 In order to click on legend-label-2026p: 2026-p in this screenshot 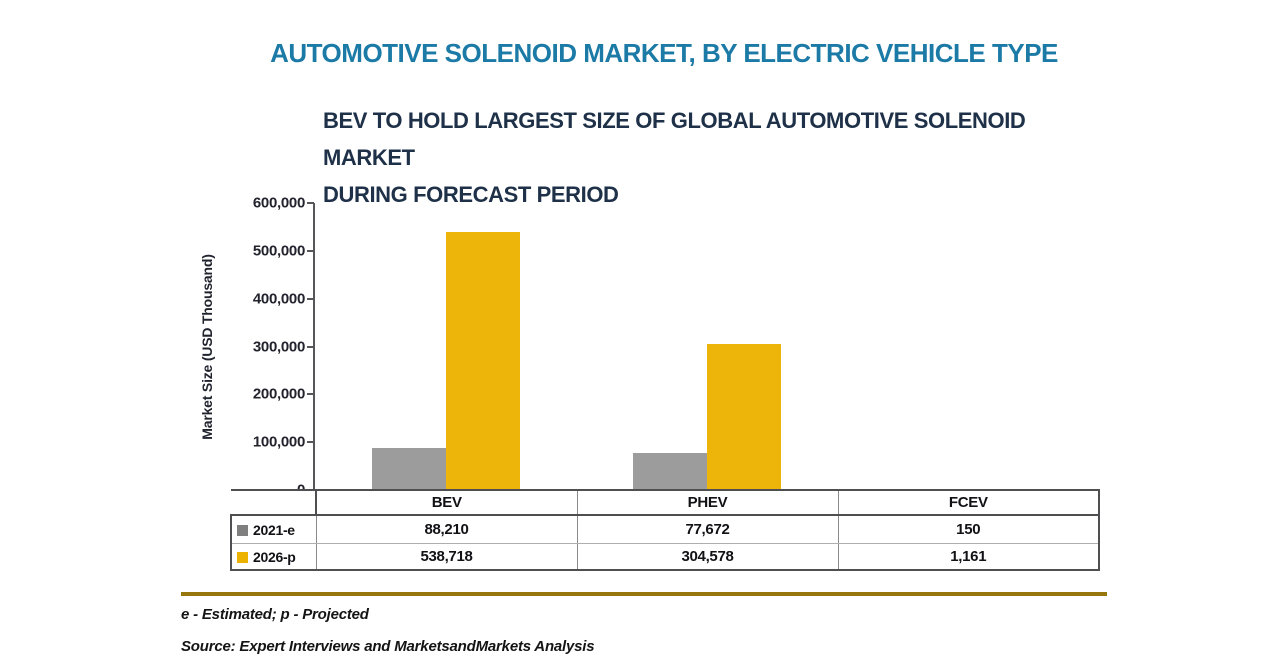, I will do `click(274, 556)`.